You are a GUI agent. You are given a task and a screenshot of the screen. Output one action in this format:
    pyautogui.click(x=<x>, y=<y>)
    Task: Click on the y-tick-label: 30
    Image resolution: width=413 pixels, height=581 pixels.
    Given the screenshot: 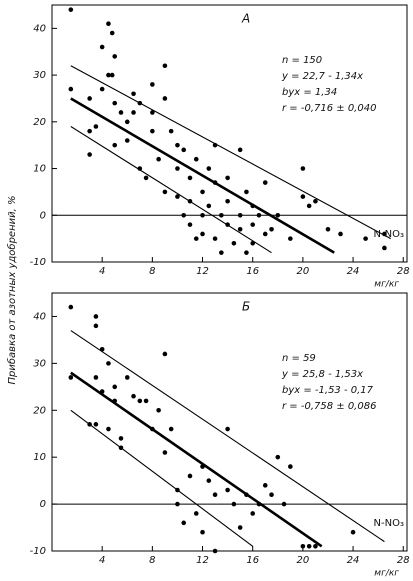 What is the action you would take?
    pyautogui.click(x=39, y=363)
    